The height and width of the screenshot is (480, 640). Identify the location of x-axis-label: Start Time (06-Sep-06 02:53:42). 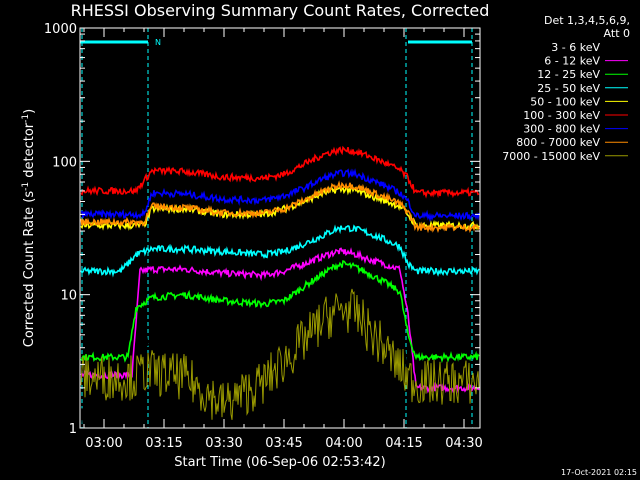
(279, 462).